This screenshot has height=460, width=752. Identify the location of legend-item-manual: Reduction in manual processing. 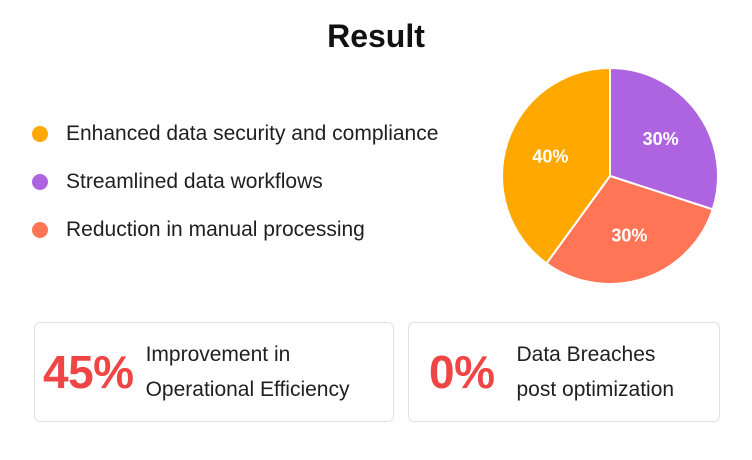
(235, 230).